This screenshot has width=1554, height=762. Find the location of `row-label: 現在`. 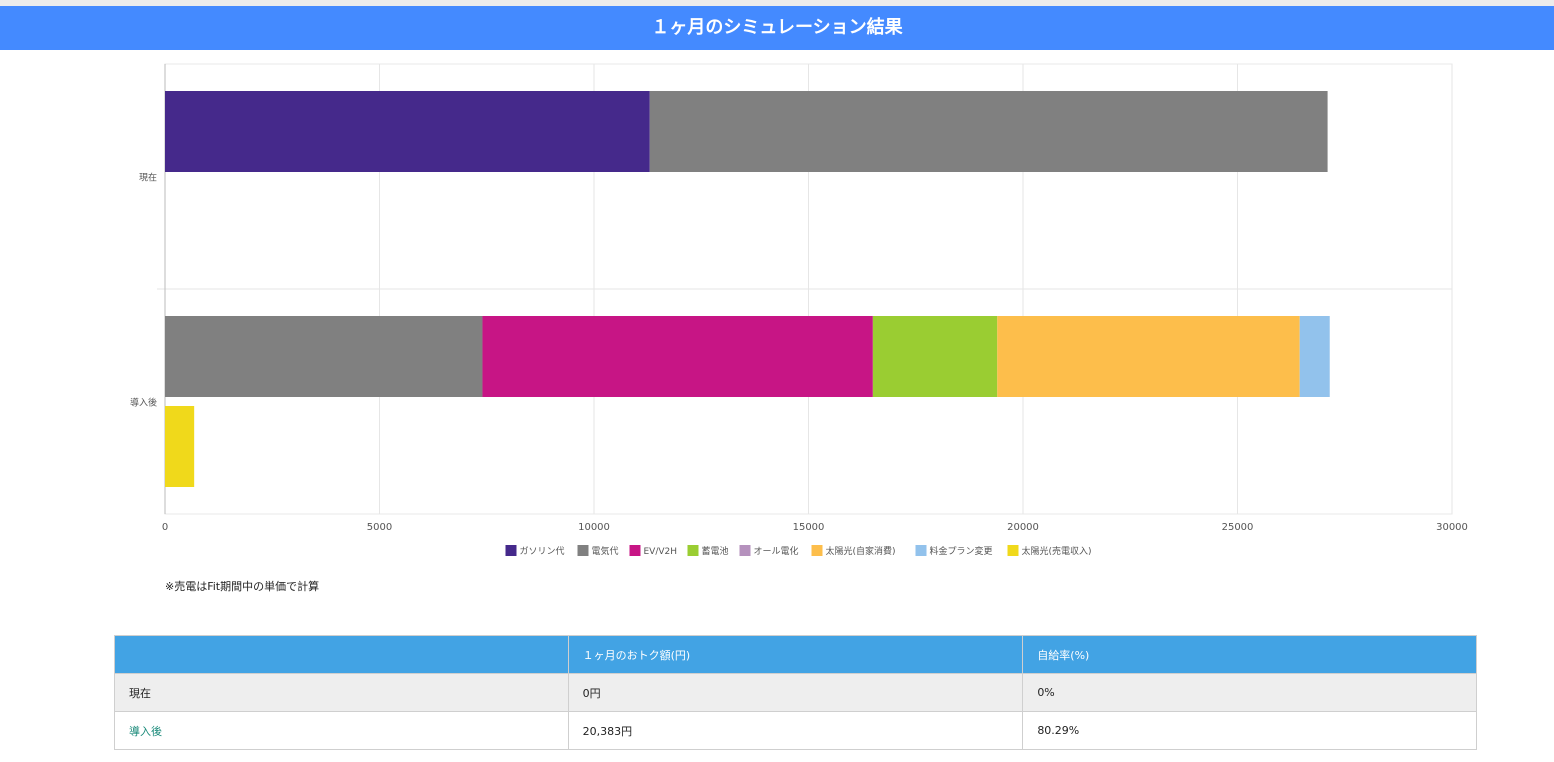

row-label: 現在 is located at coordinates (341, 692).